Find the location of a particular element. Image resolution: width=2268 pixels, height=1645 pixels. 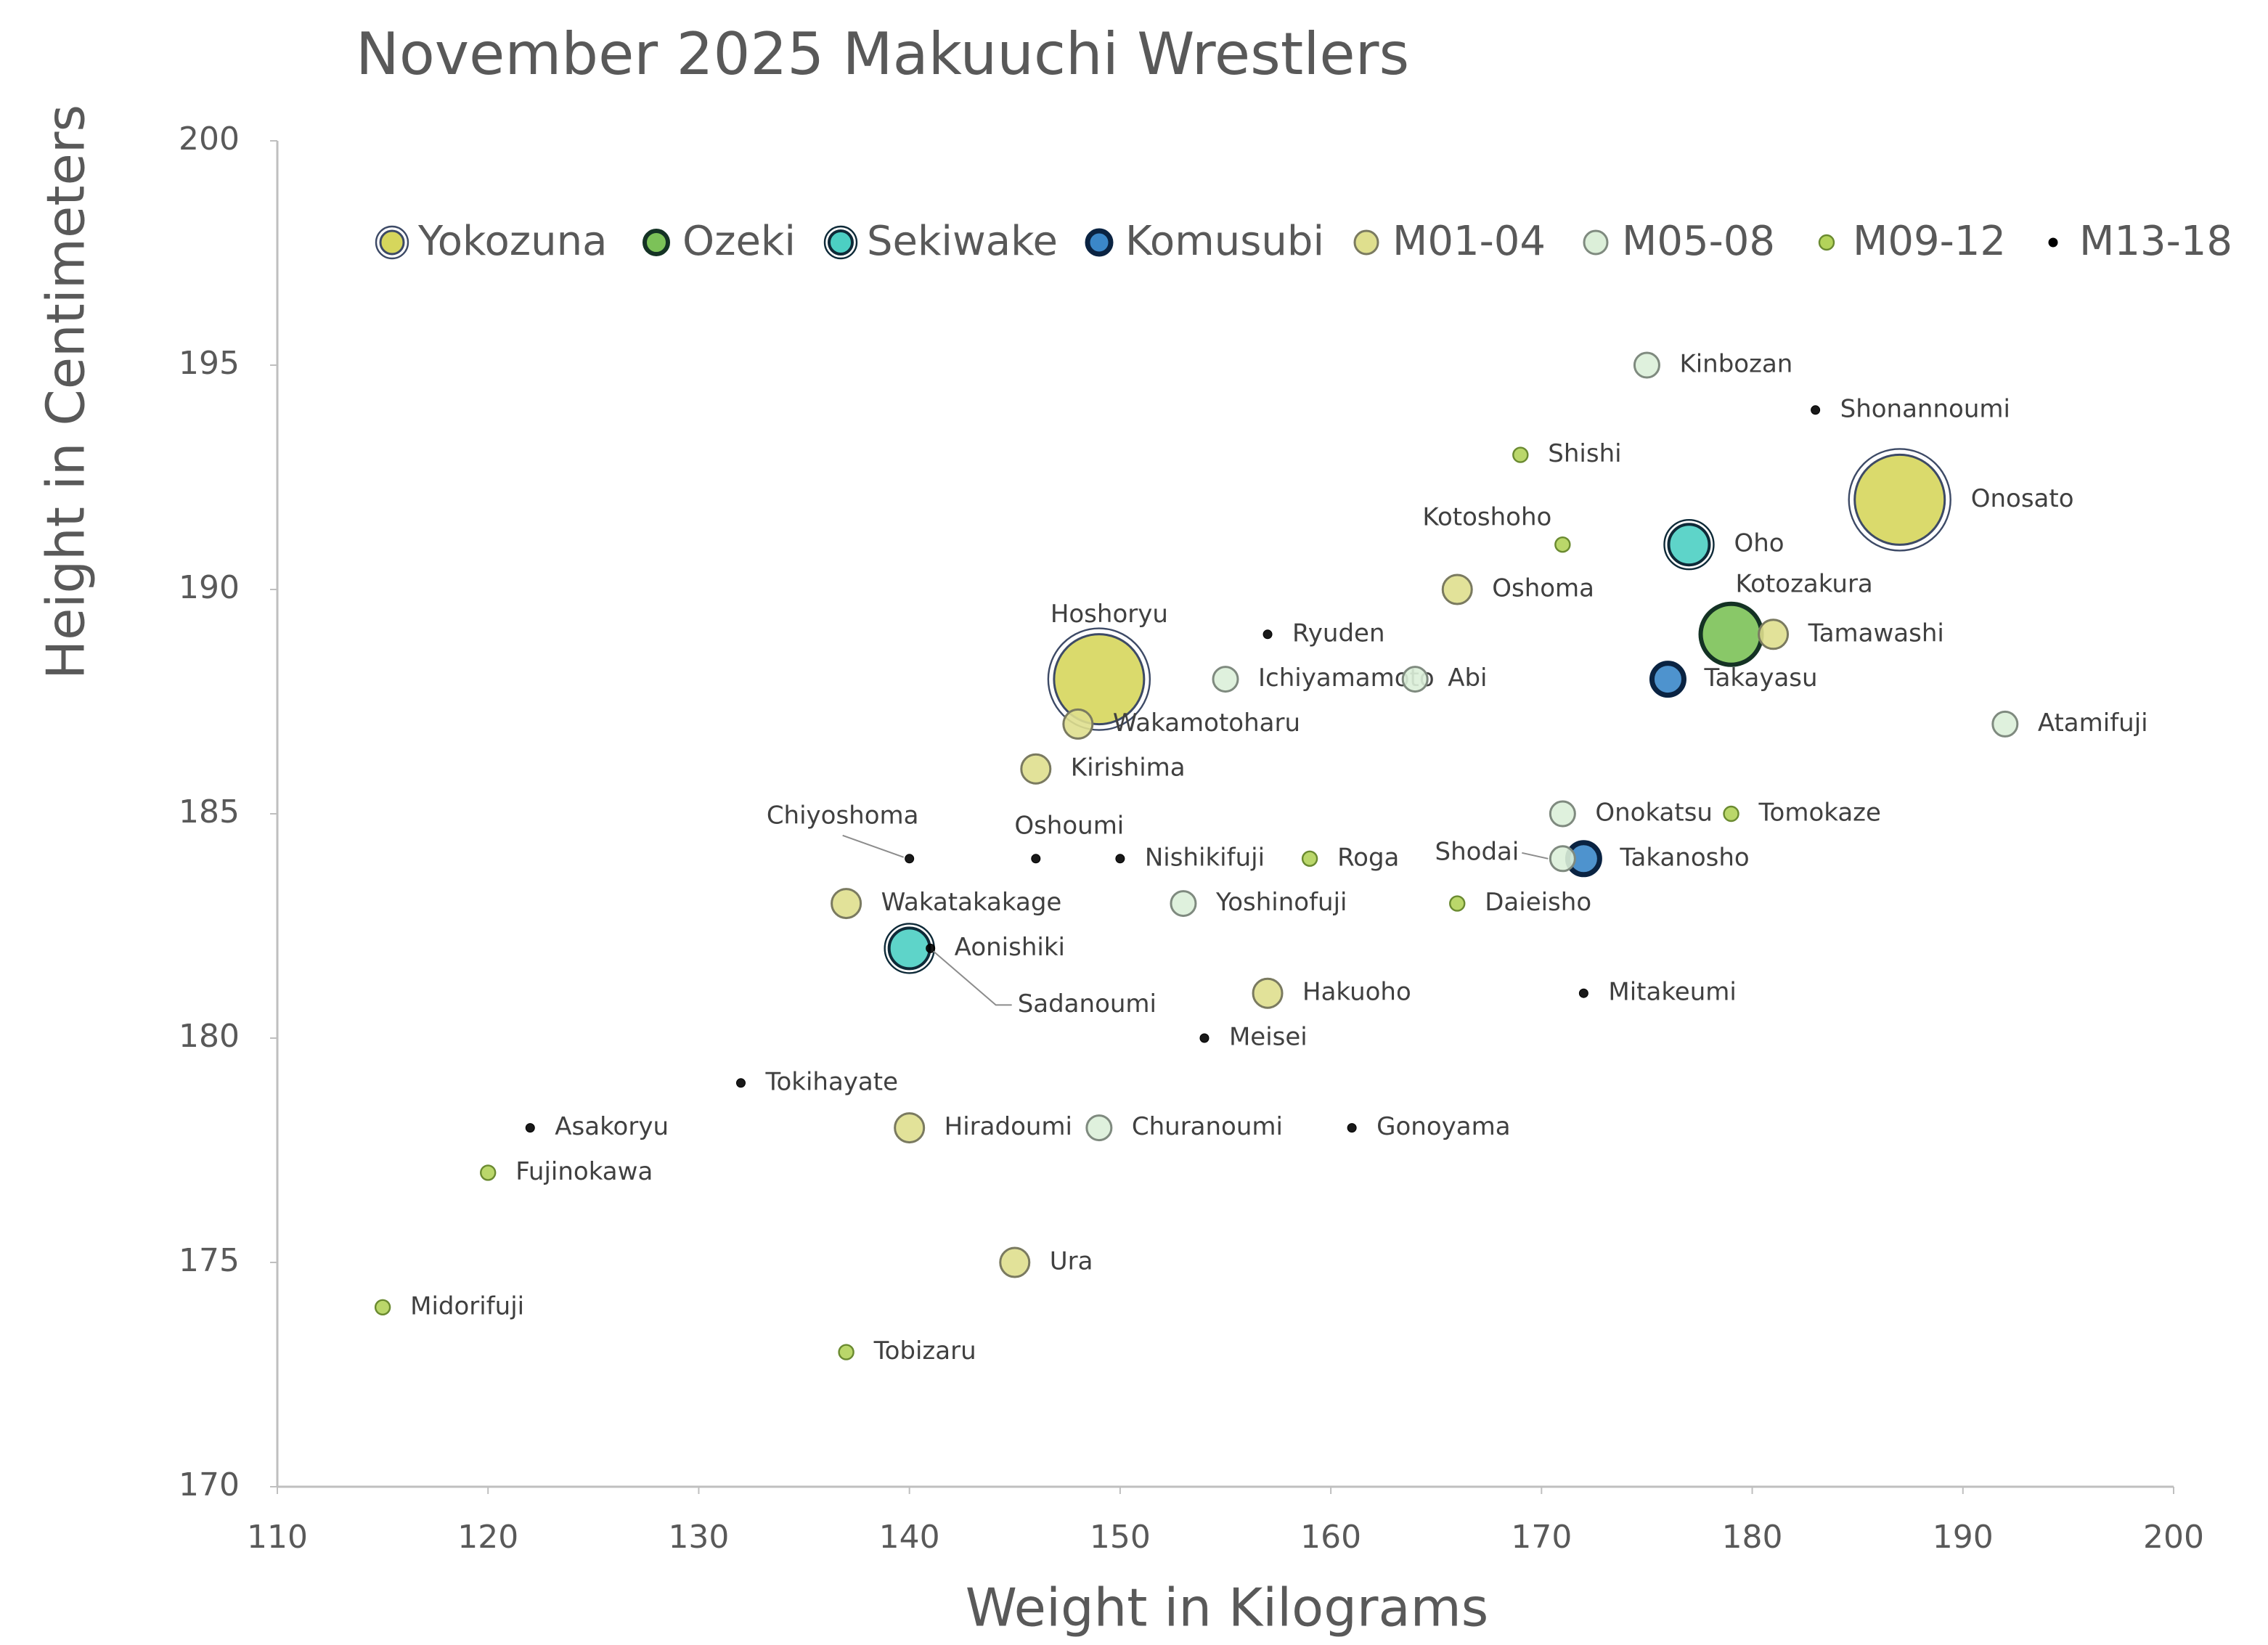

point-label: Midorifuji is located at coordinates (467, 1306).